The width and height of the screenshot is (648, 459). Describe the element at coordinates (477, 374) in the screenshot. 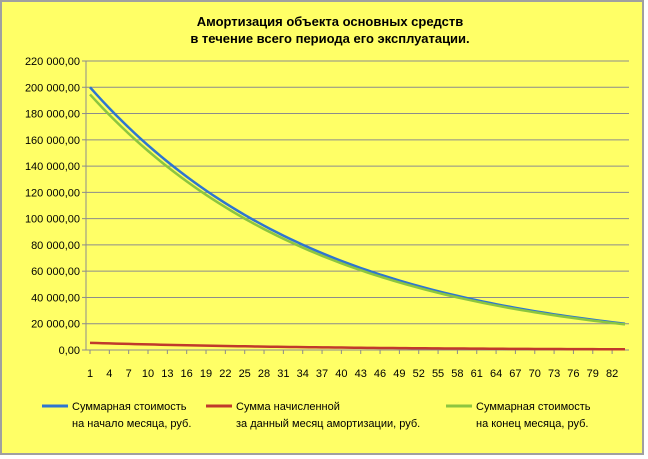

I see `x-tick-label: 61` at that location.